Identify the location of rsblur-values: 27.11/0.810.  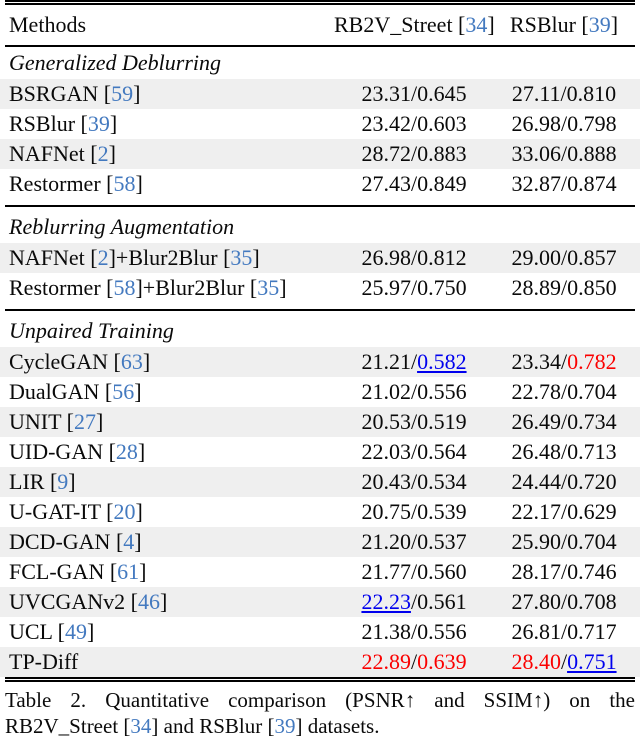
(564, 93).